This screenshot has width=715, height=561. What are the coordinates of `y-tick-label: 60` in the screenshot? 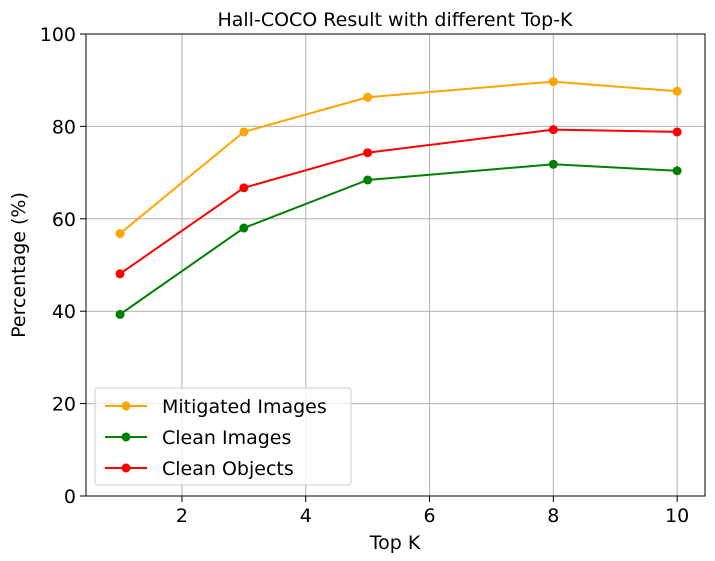 It's located at (64, 220).